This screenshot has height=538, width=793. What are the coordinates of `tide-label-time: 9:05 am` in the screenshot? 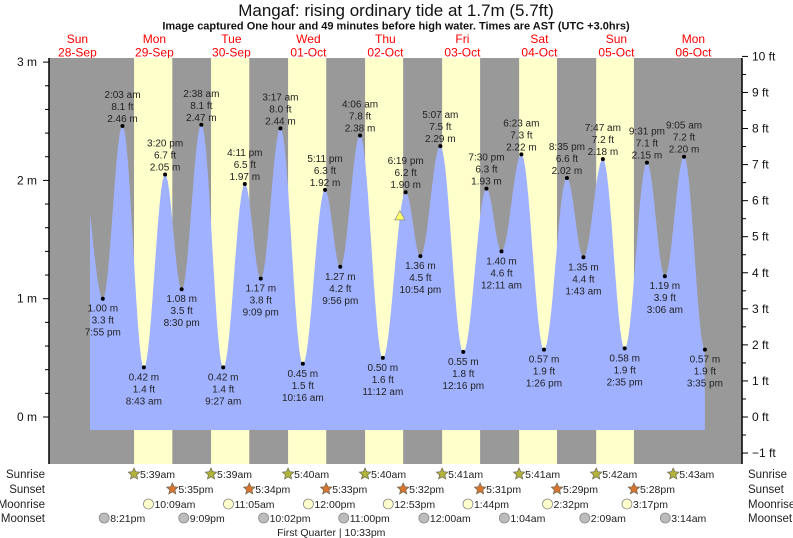 It's located at (684, 126).